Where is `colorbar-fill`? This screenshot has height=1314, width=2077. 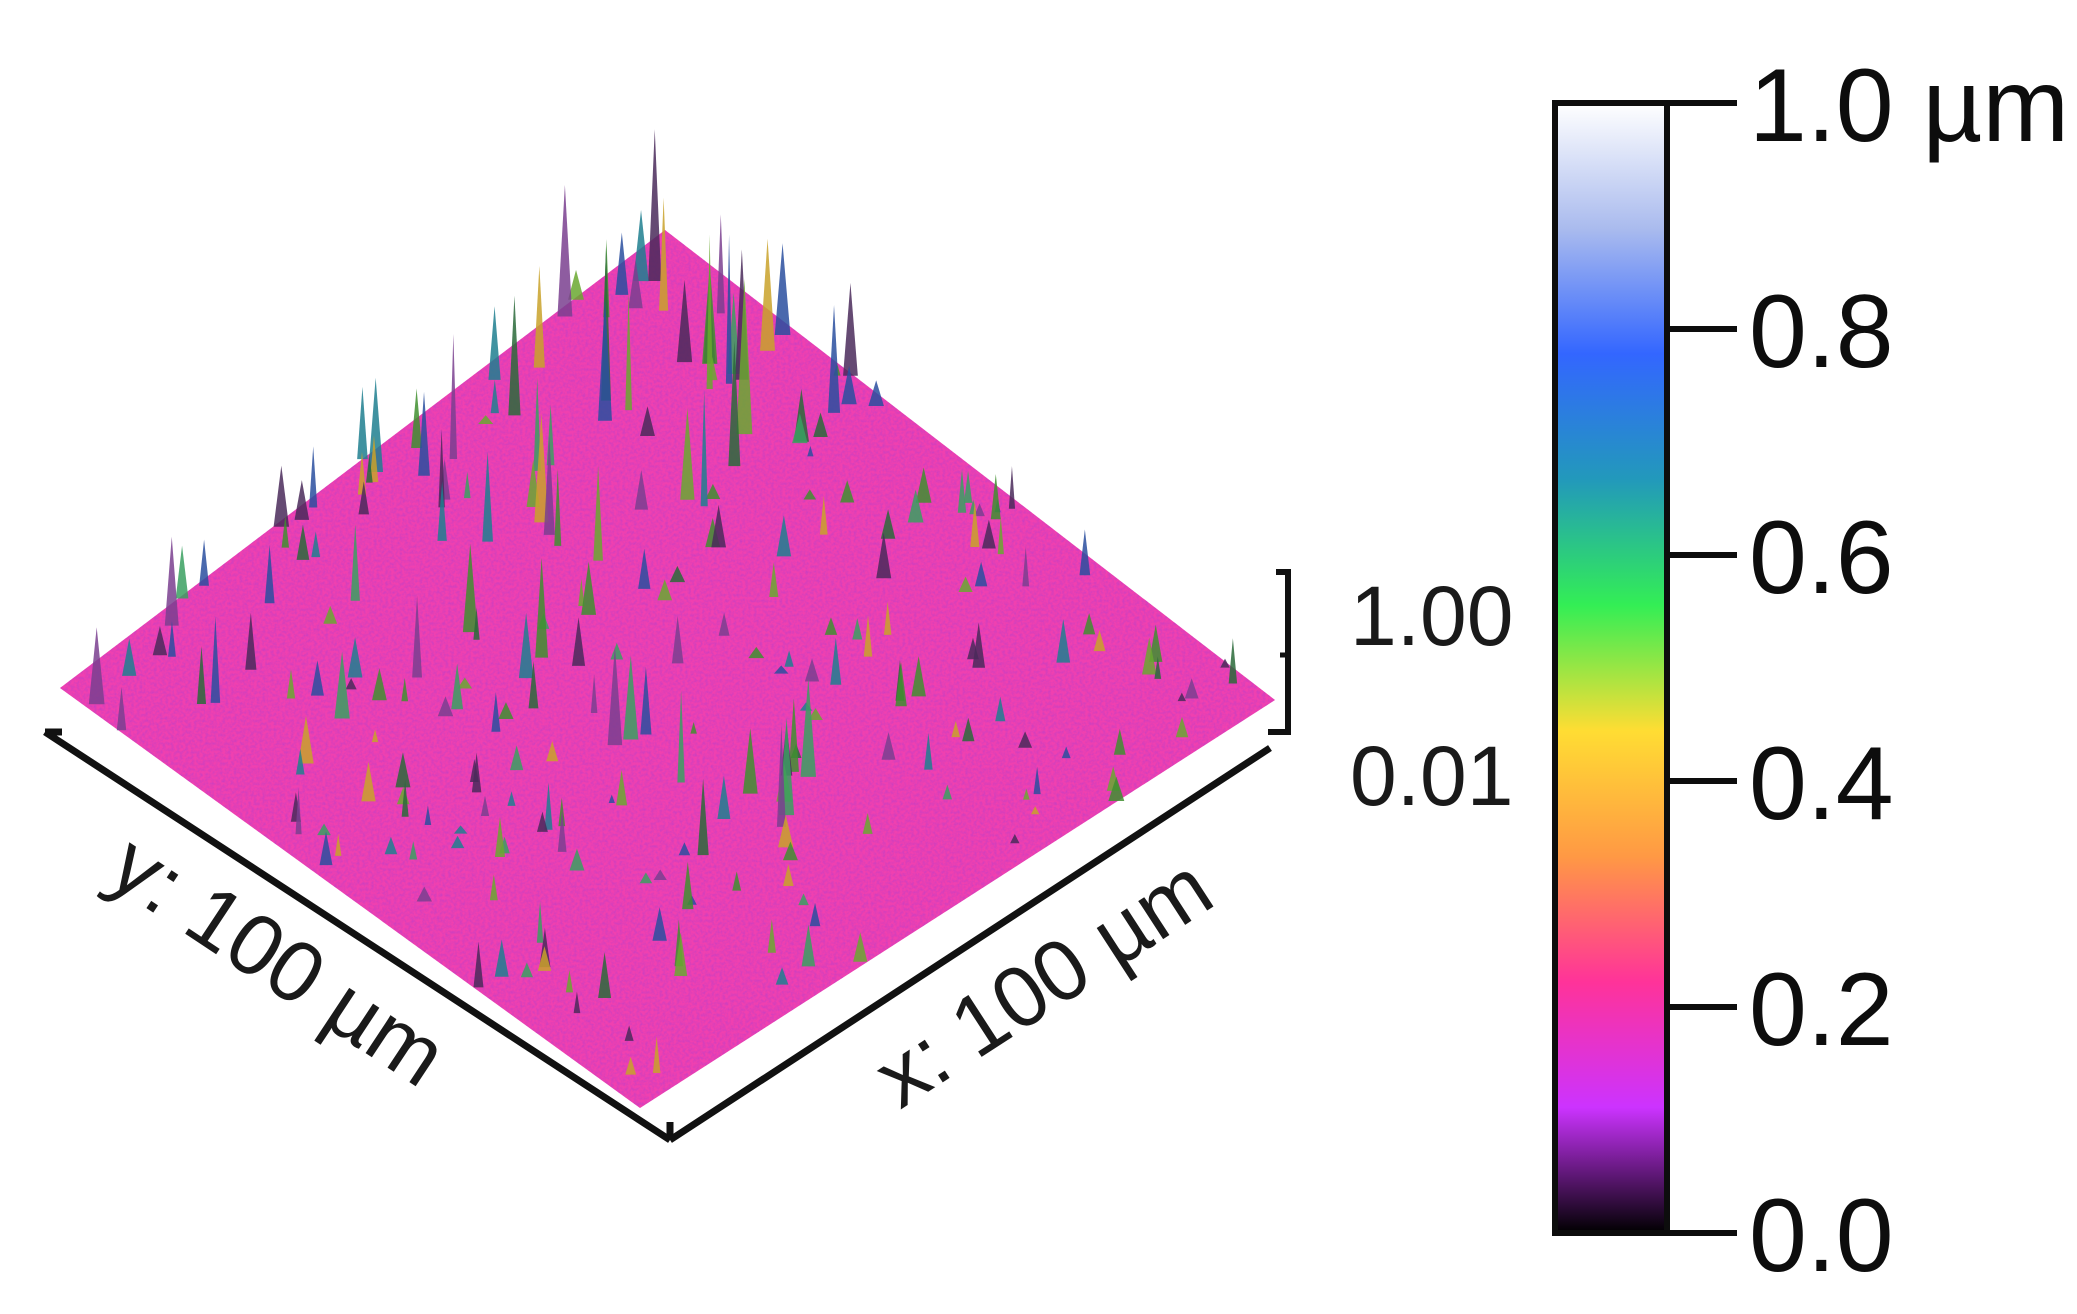 colorbar-fill is located at coordinates (1611, 668).